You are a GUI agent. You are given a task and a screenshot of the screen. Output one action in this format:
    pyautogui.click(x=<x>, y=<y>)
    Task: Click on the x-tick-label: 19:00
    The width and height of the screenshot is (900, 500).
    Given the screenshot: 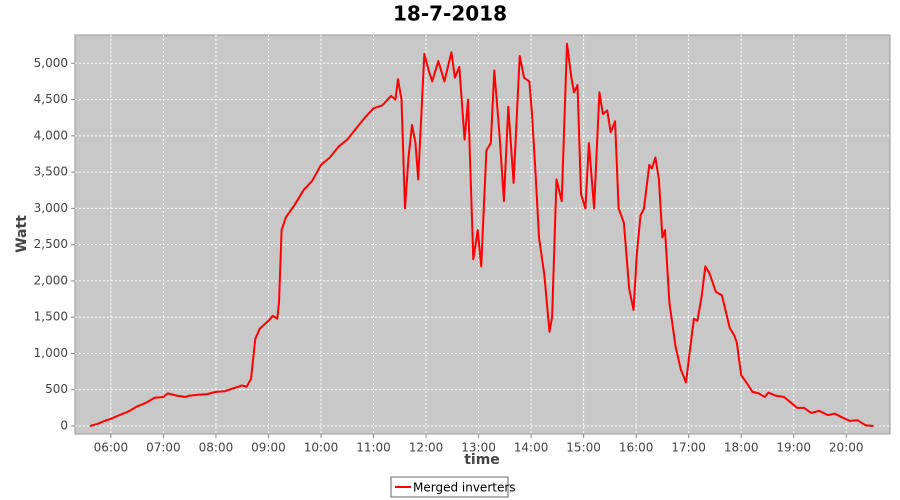 What is the action you would take?
    pyautogui.click(x=793, y=448)
    